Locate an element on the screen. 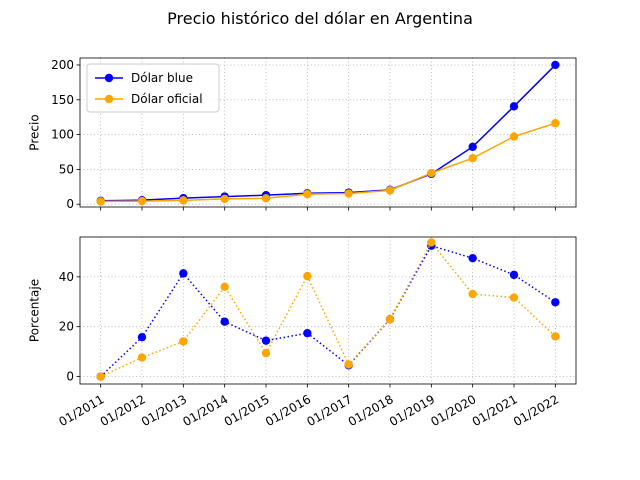  y-tick-label: 100 is located at coordinates (62, 135).